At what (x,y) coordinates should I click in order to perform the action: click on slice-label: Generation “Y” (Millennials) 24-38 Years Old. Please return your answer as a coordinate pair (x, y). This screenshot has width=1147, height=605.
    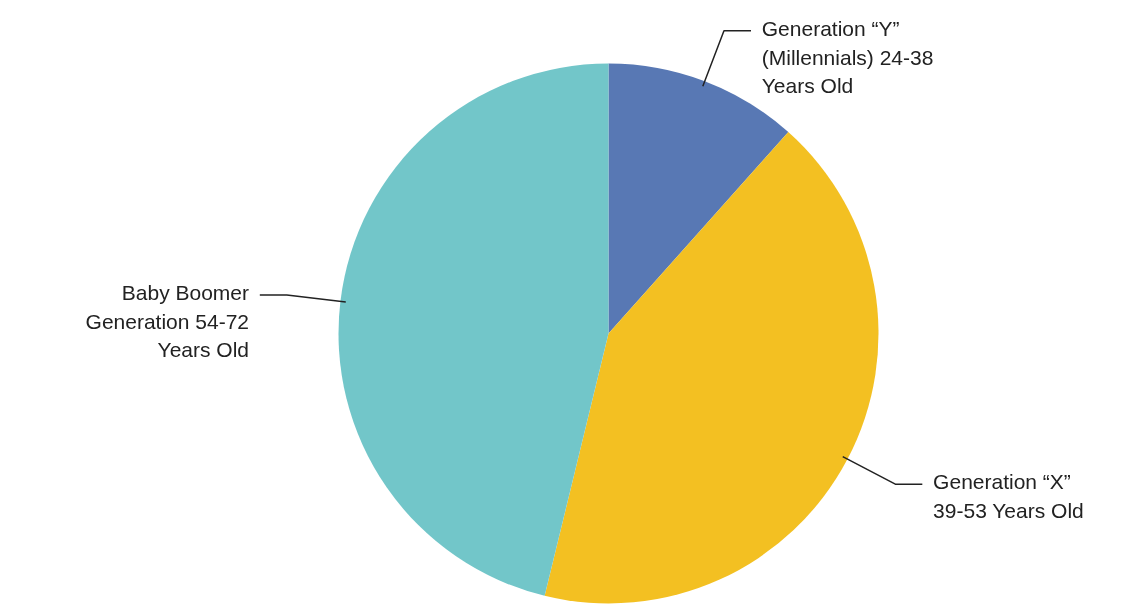
    Looking at the image, I should click on (847, 57).